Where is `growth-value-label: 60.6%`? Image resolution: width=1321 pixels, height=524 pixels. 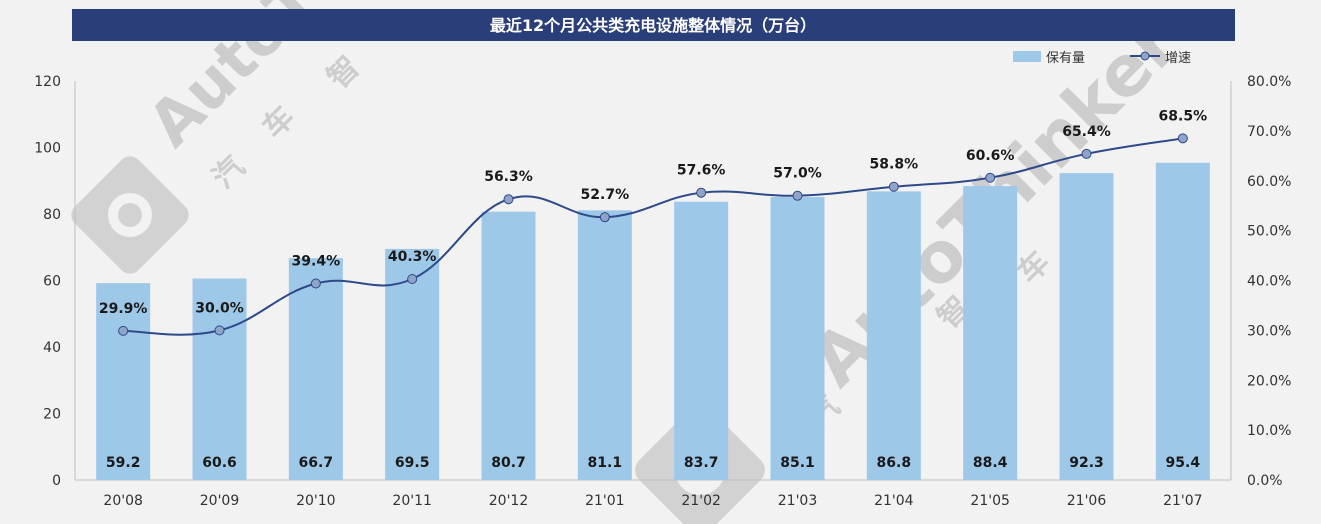 growth-value-label: 60.6% is located at coordinates (990, 156).